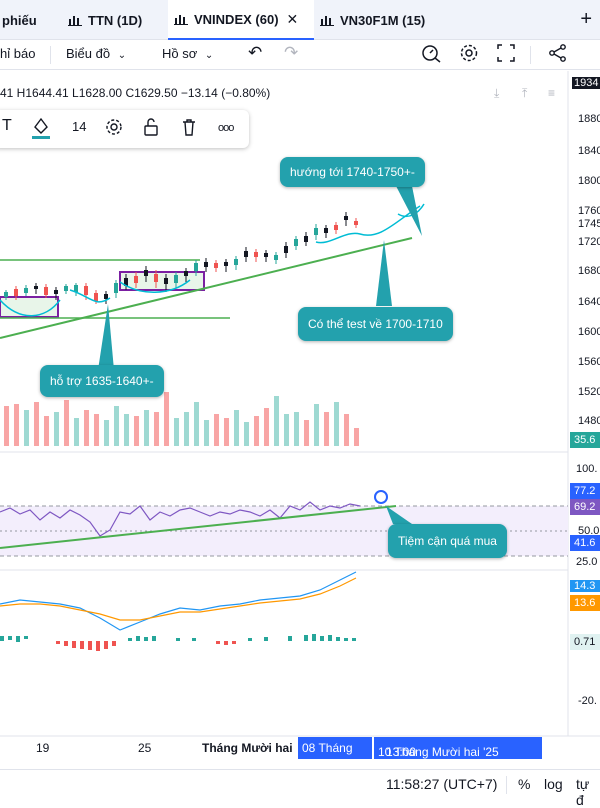  I want to click on tab-label: VN30F1M (15), so click(383, 20).